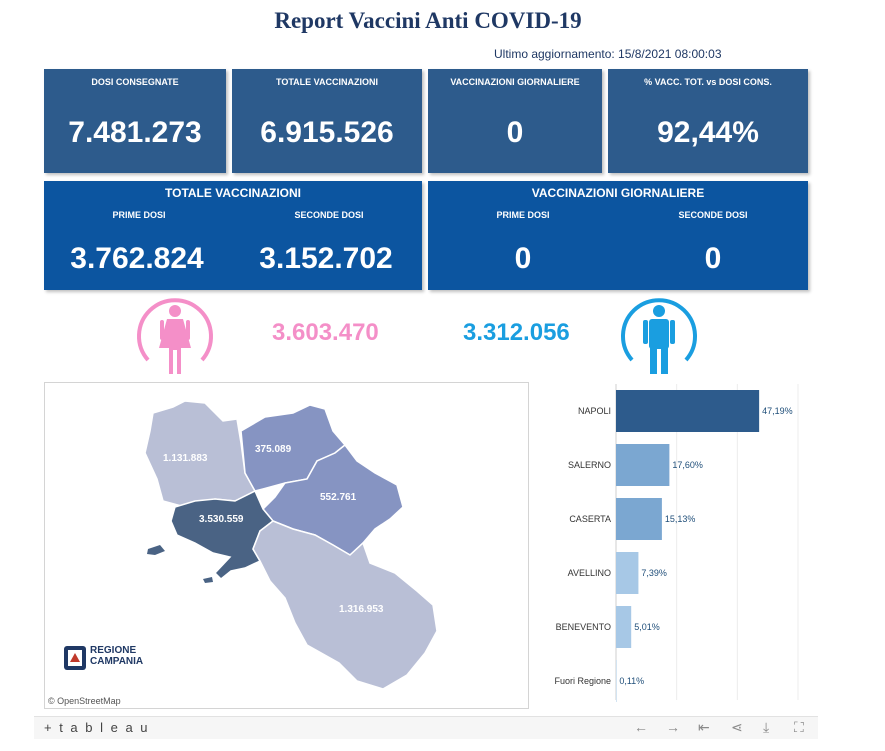 Image resolution: width=885 pixels, height=751 pixels. What do you see at coordinates (361, 609) in the screenshot?
I see `map-label-salerno: 1.316.953` at bounding box center [361, 609].